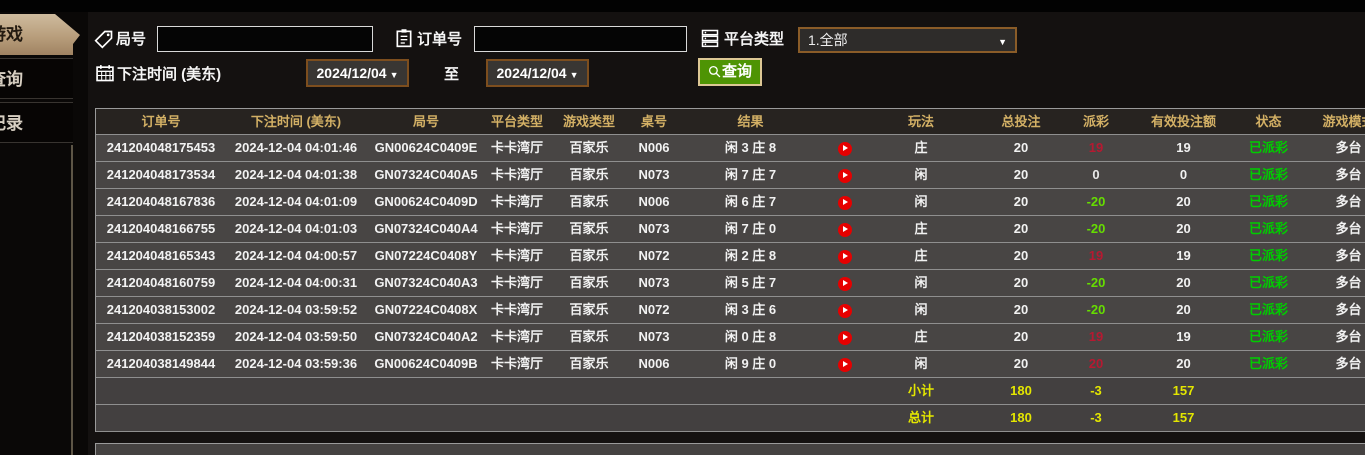 The width and height of the screenshot is (1365, 455). Describe the element at coordinates (730, 391) in the screenshot. I see `subtotal-row: 小计 180 -3 157` at that location.